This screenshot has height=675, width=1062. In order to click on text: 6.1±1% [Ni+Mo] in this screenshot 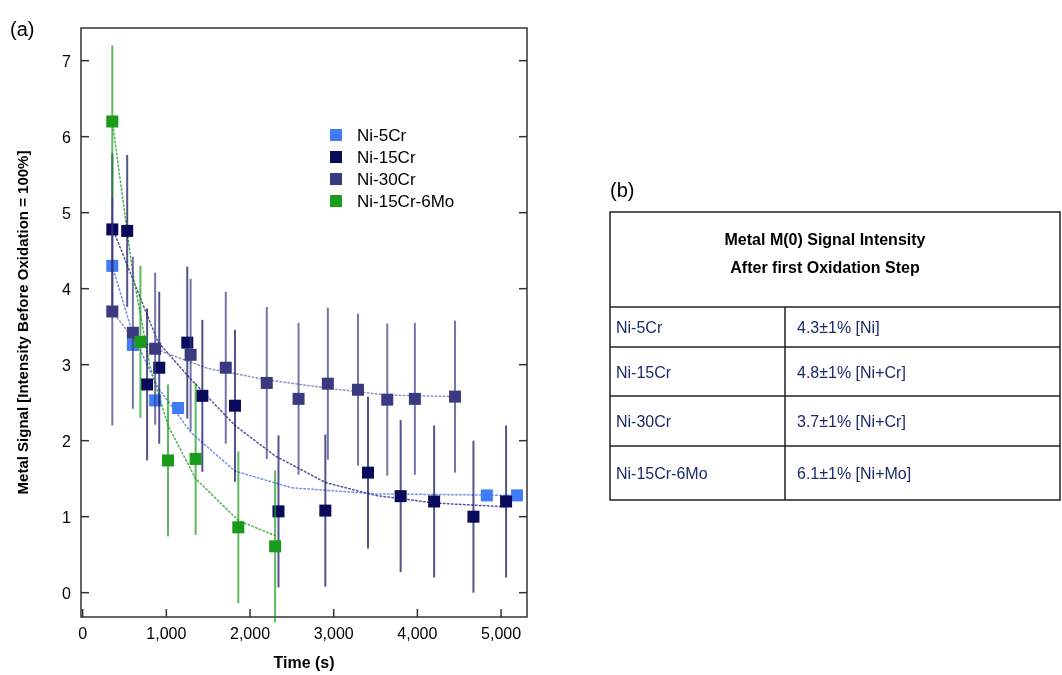, I will do `click(854, 473)`.